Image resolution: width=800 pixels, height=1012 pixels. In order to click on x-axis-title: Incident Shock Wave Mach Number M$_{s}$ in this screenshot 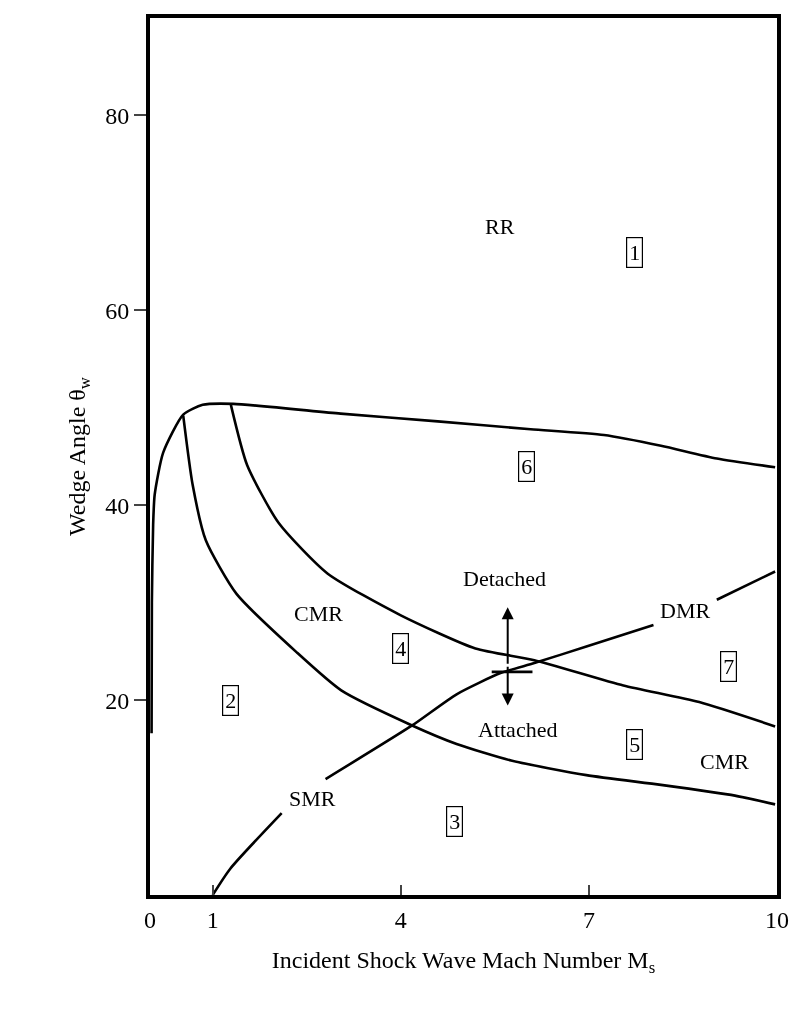, I will do `click(463, 961)`.